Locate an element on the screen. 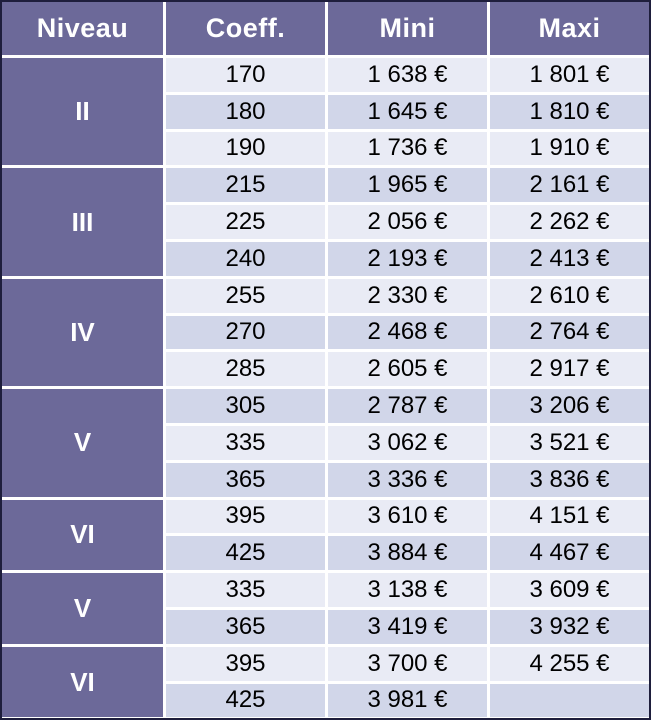  mini-cell: 1 736 € is located at coordinates (407, 148).